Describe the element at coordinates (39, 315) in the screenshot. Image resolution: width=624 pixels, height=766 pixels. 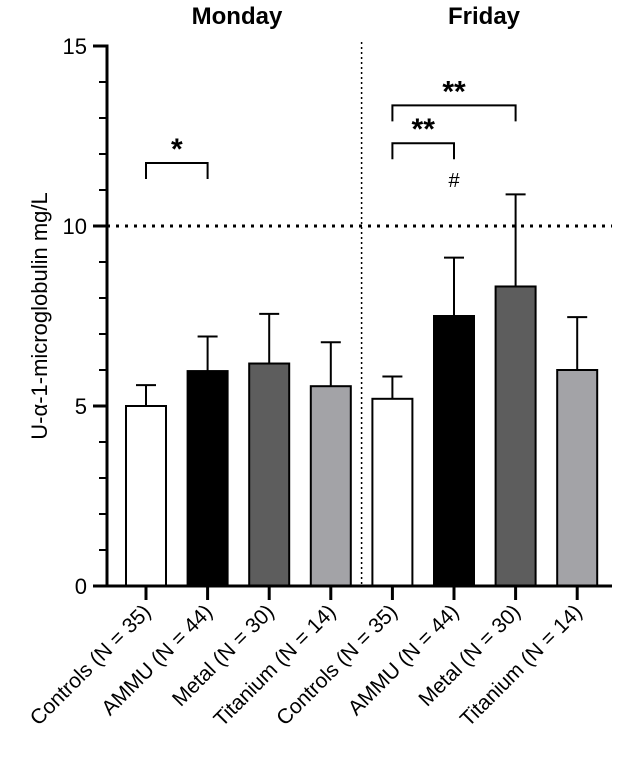
I see `y-axis-label: U-α-1-microglobulin mg/L` at that location.